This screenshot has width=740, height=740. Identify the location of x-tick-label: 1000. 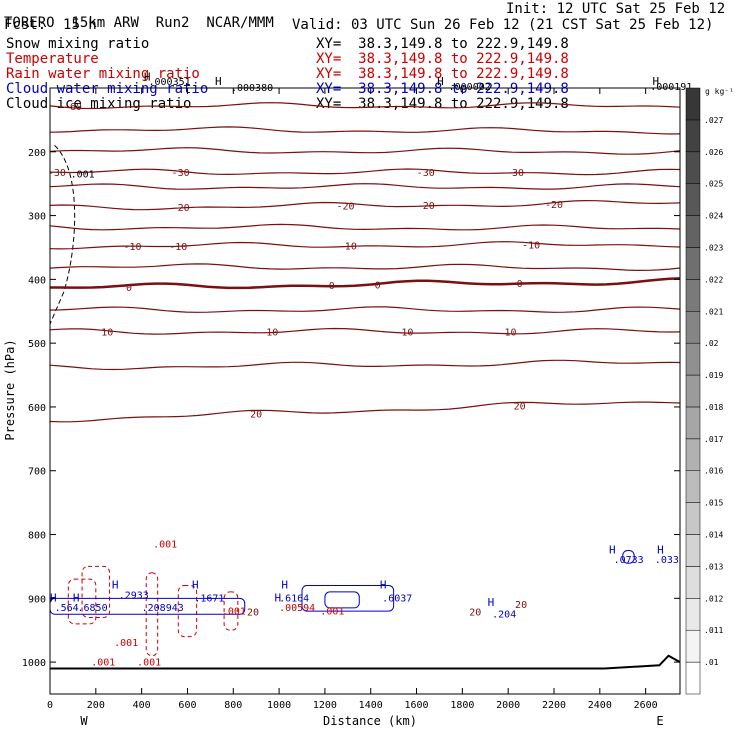
(279, 705).